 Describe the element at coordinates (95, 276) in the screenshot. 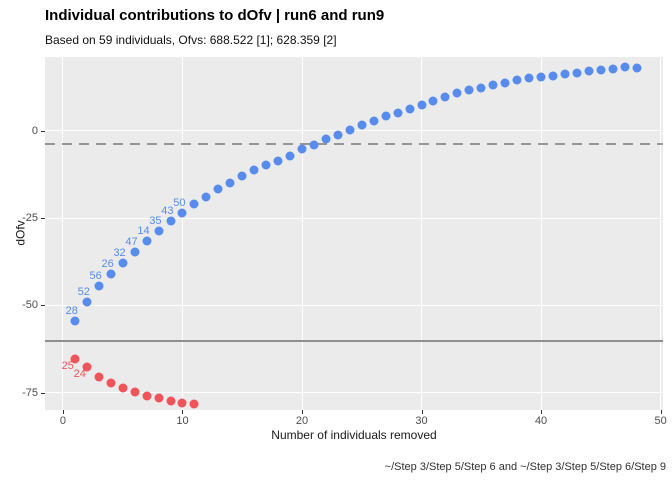

I see `point-label-blue: 56` at that location.